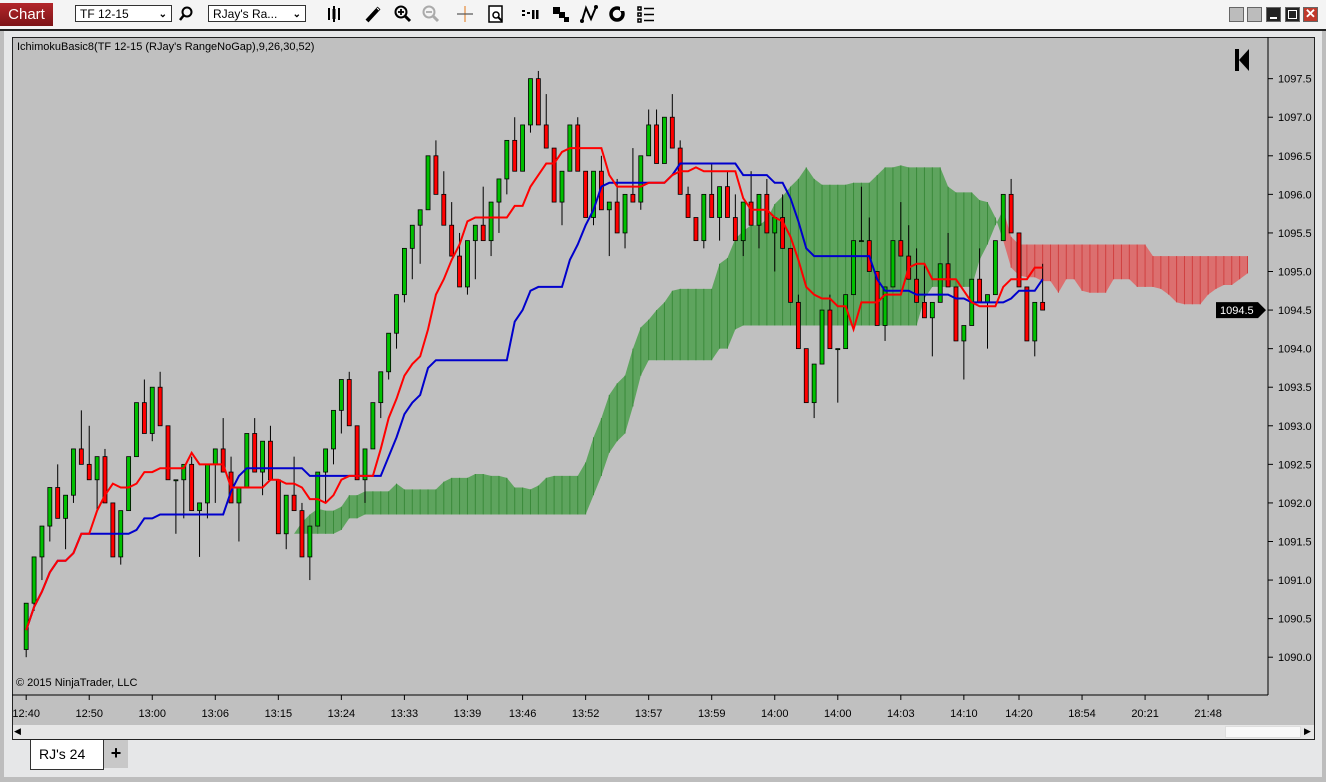 This screenshot has width=1326, height=782. What do you see at coordinates (152, 714) in the screenshot?
I see `time-tick-label: 13:00` at bounding box center [152, 714].